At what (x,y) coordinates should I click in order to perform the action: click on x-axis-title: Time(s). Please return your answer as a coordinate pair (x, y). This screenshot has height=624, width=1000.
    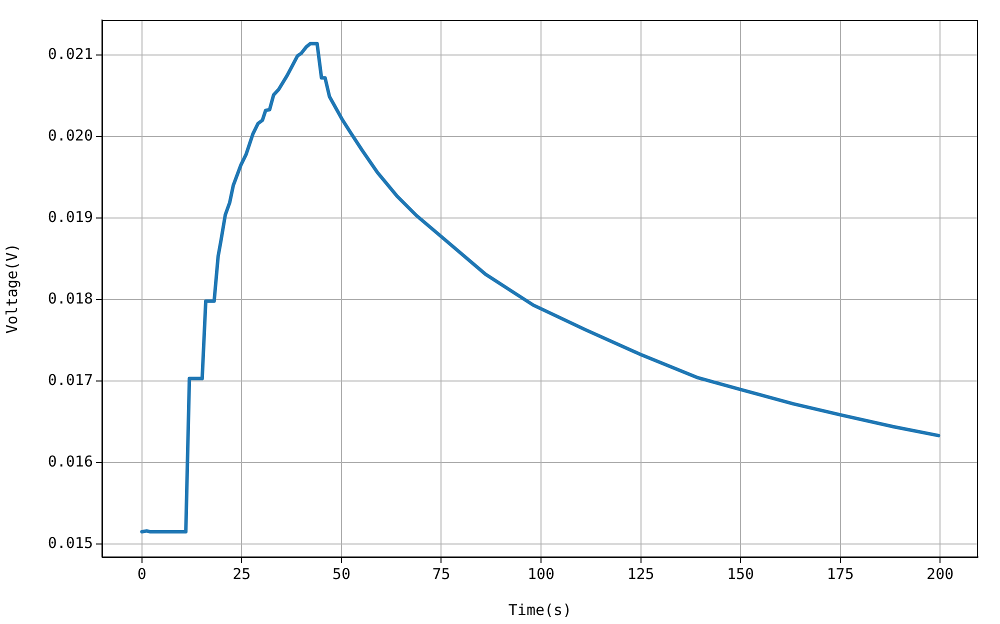
    Looking at the image, I should click on (540, 609).